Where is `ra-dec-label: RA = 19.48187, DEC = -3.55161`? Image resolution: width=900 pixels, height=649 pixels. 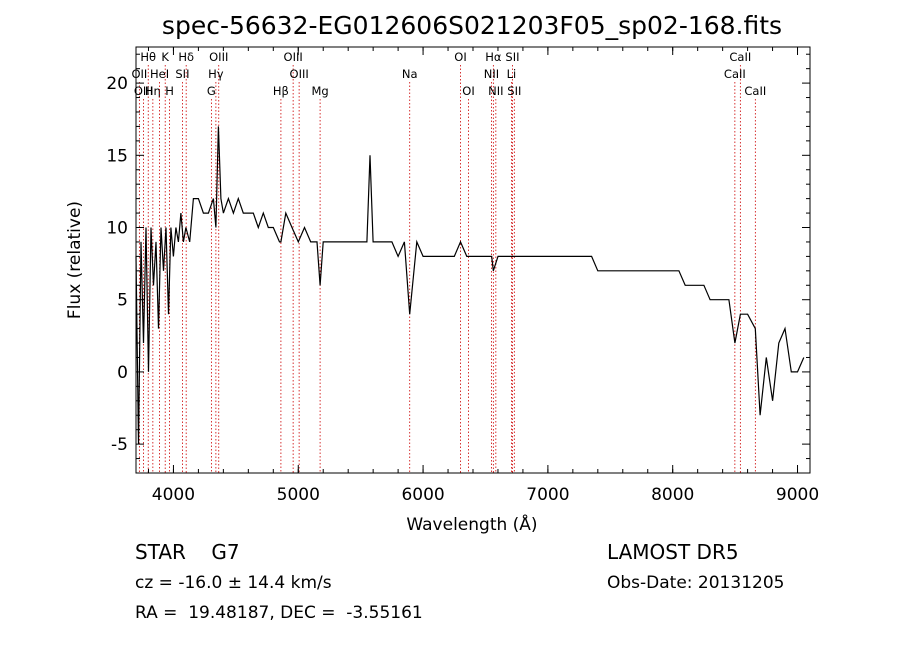 ra-dec-label: RA = 19.48187, DEC = -3.55161 is located at coordinates (279, 613).